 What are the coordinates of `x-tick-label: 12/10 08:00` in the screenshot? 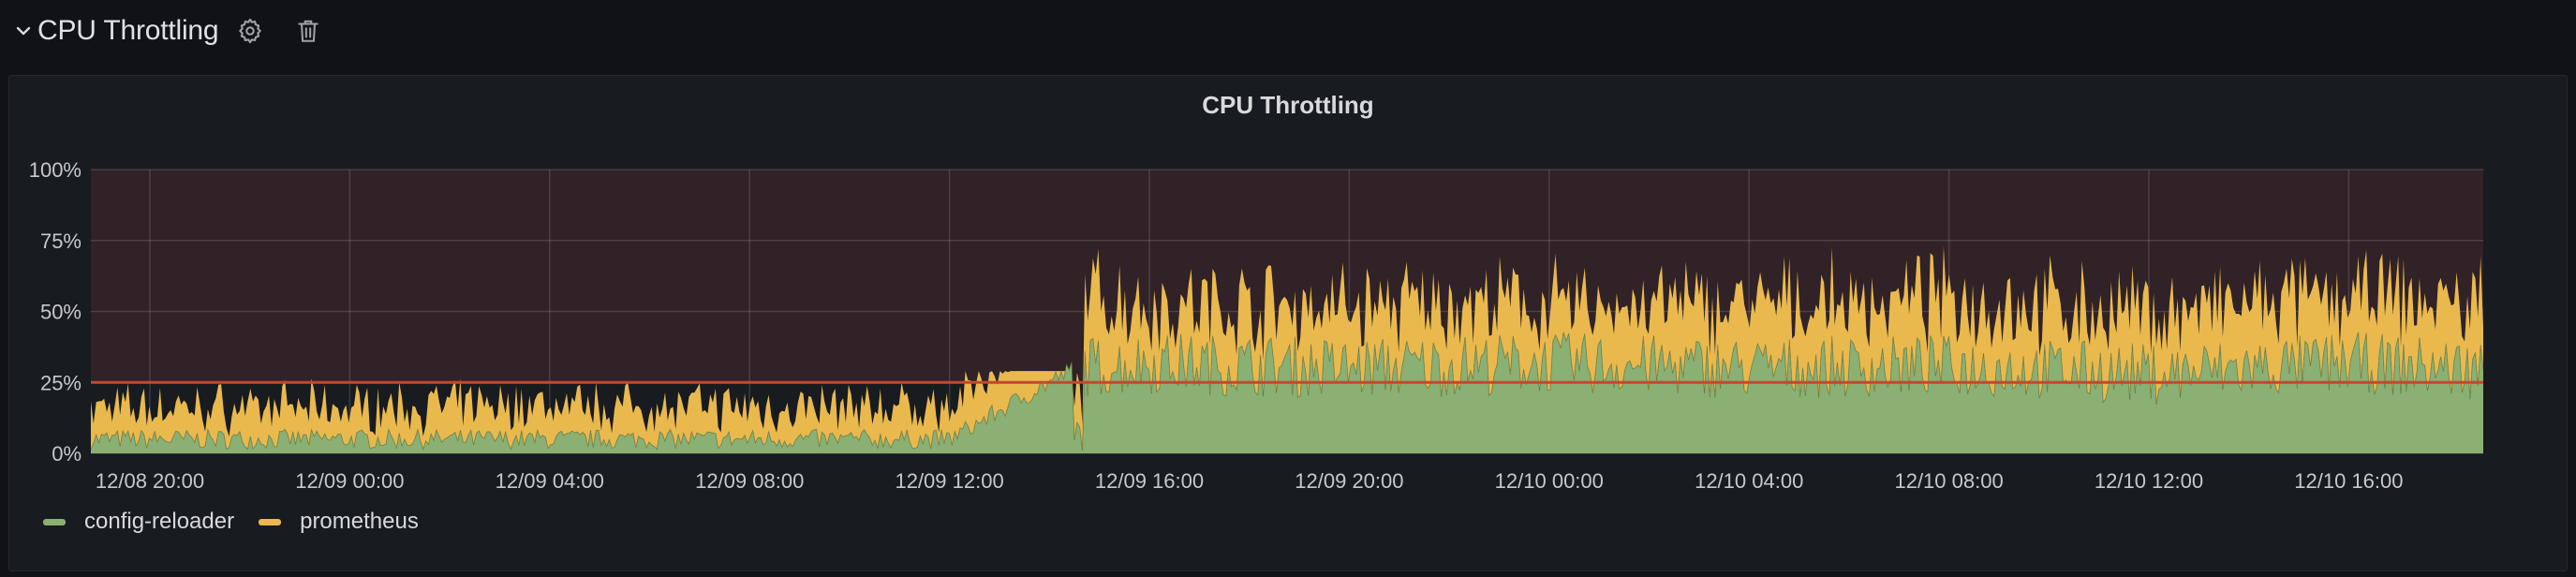 It's located at (1948, 481).